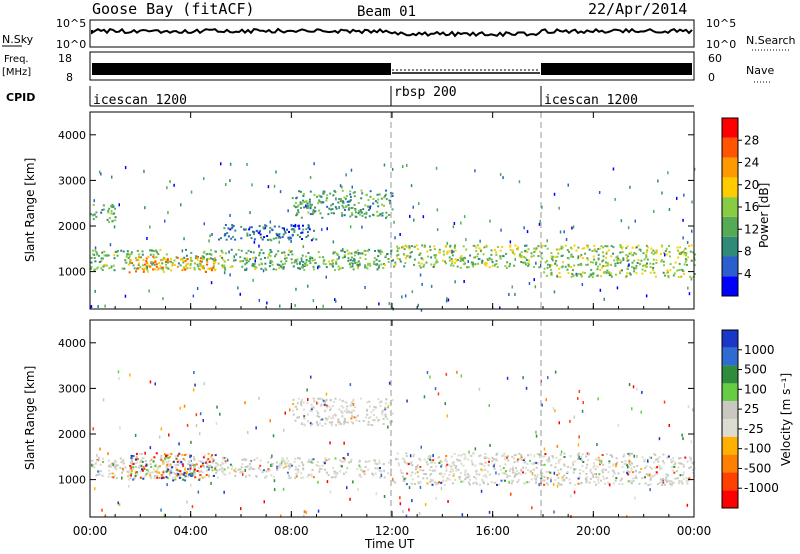  I want to click on y-tick-label: 1000, so click(72, 272).